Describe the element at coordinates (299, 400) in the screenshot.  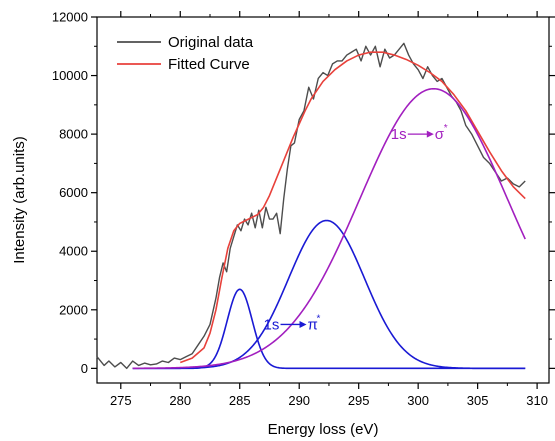
I see `x-tick-label: 290` at that location.